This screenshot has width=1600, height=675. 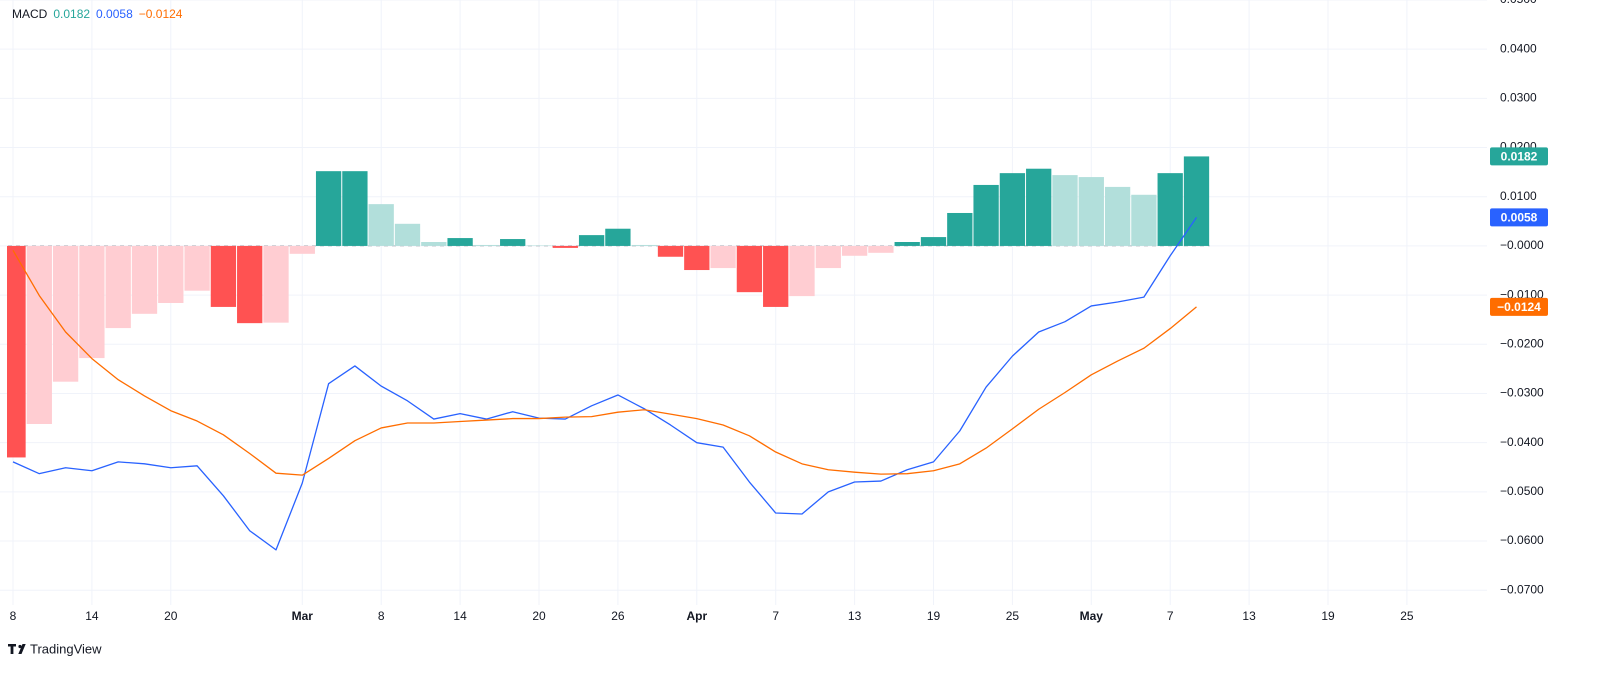 What do you see at coordinates (1522, 245) in the screenshot?
I see `y-tick-label: −0.0000` at bounding box center [1522, 245].